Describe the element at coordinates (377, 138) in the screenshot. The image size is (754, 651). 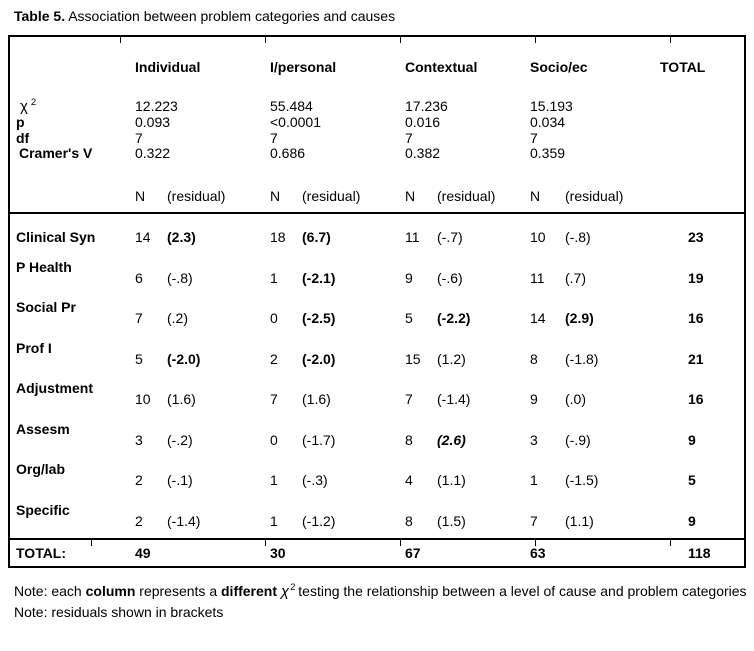
I see `stat-row-df: df 7 7 7 7` at that location.